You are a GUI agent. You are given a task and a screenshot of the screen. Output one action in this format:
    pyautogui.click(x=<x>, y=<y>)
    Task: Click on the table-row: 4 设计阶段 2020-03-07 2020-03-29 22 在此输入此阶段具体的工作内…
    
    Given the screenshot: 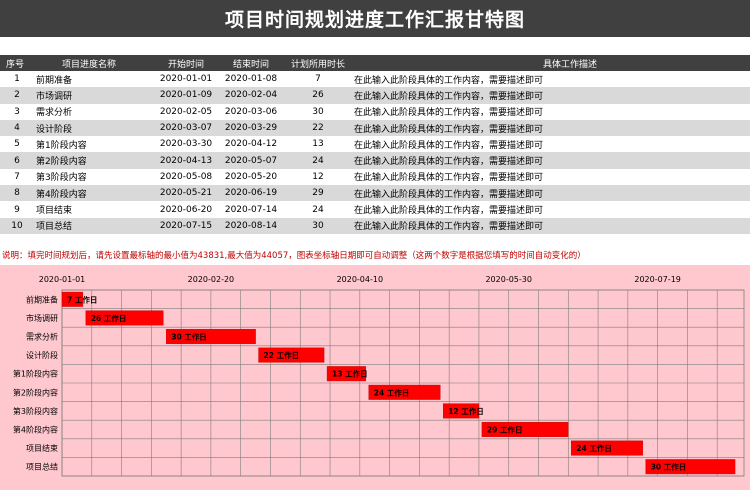 What is the action you would take?
    pyautogui.click(x=375, y=128)
    